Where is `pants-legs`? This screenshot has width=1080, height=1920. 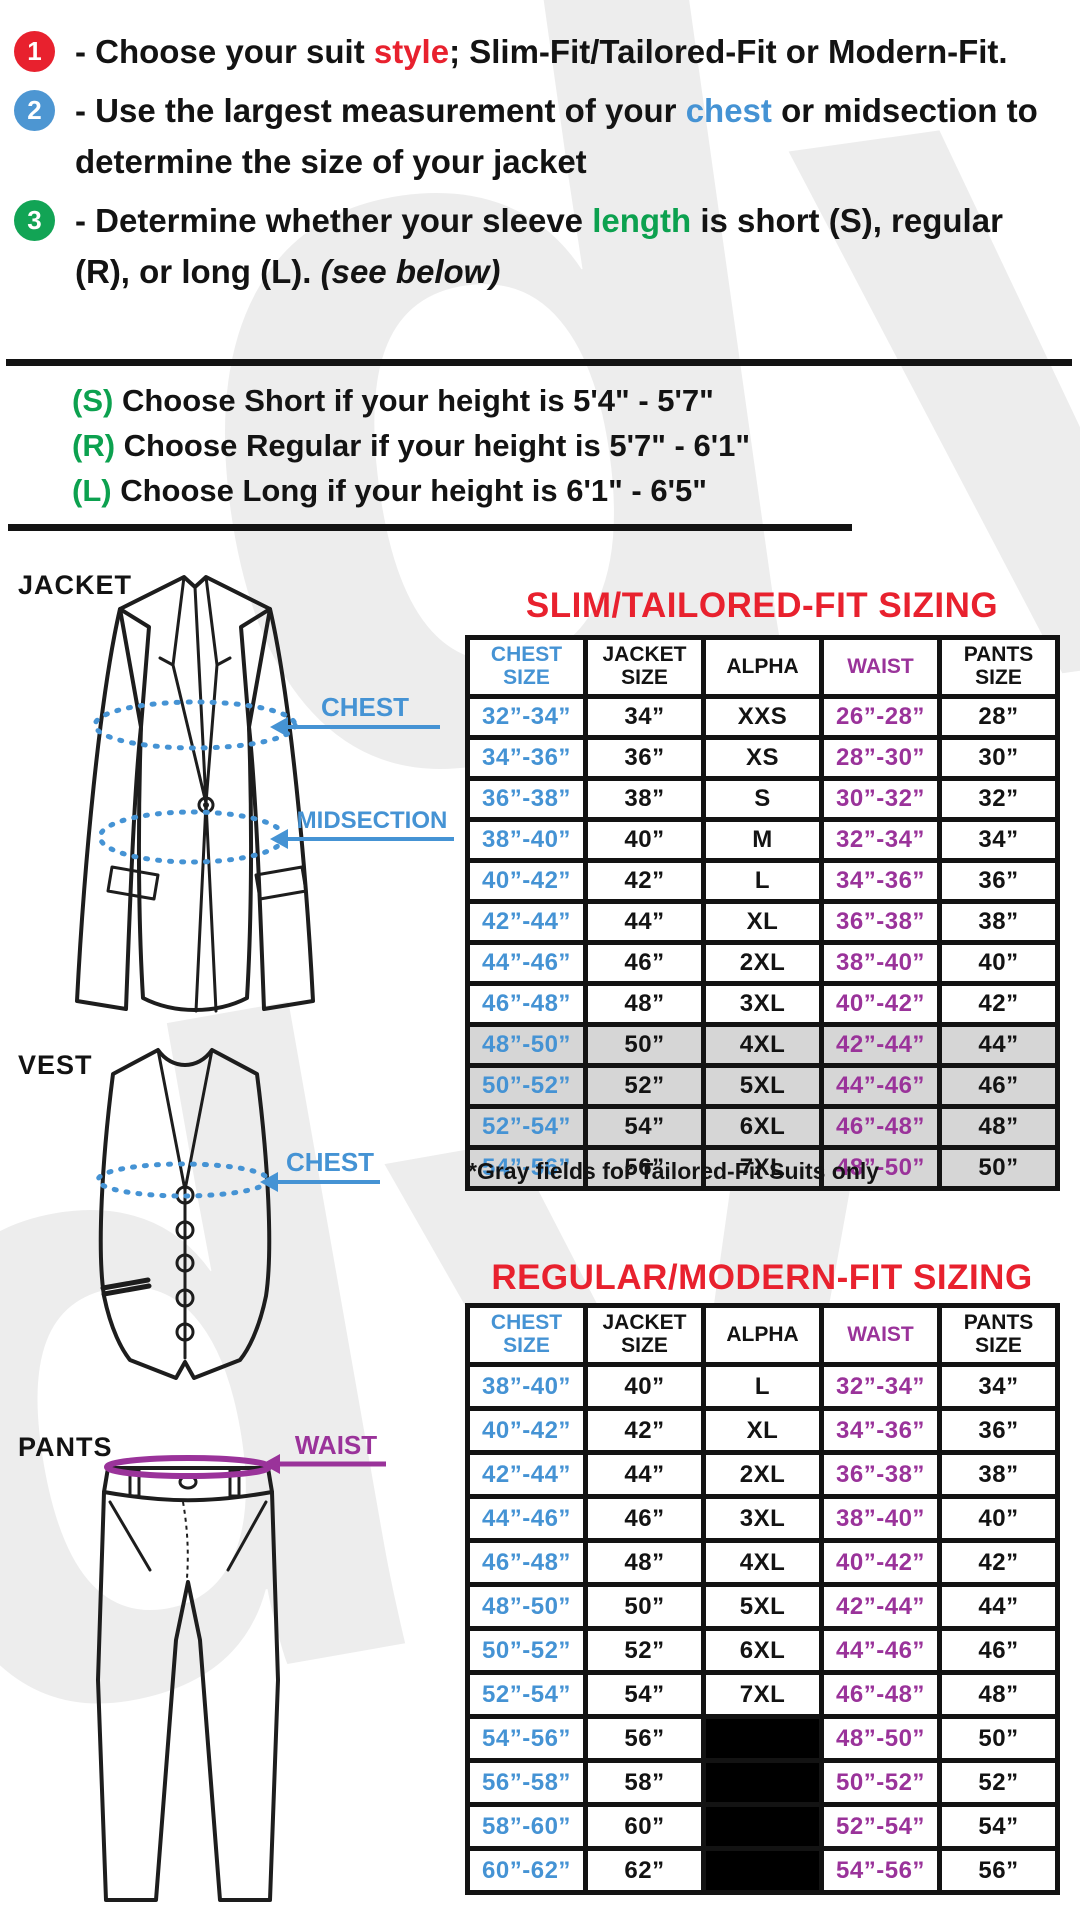
pants-legs is located at coordinates (188, 1696).